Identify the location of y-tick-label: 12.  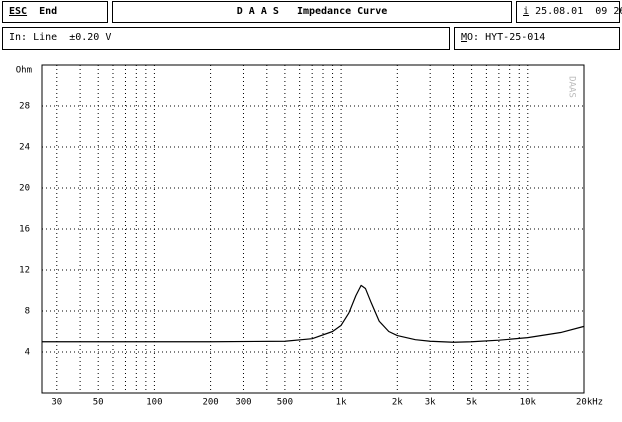
(24, 271).